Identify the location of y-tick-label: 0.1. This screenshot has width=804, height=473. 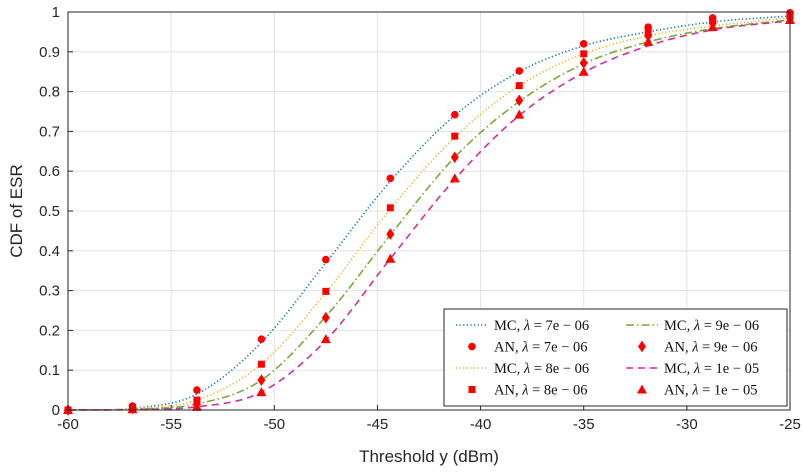
(49, 370).